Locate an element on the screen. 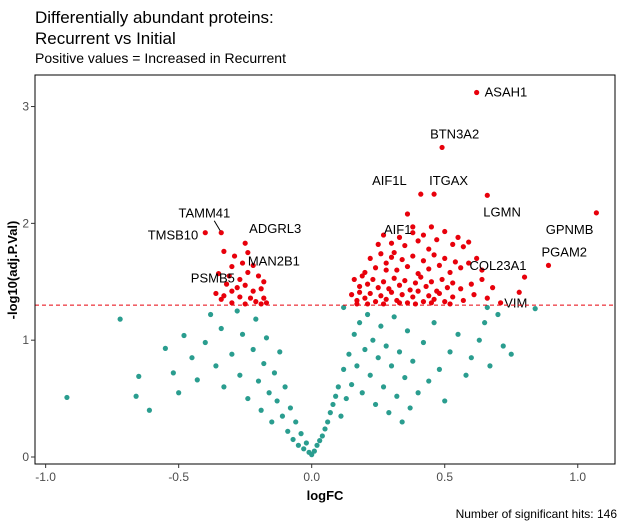 This screenshot has width=624, height=528. gene-label: LGMN is located at coordinates (502, 211).